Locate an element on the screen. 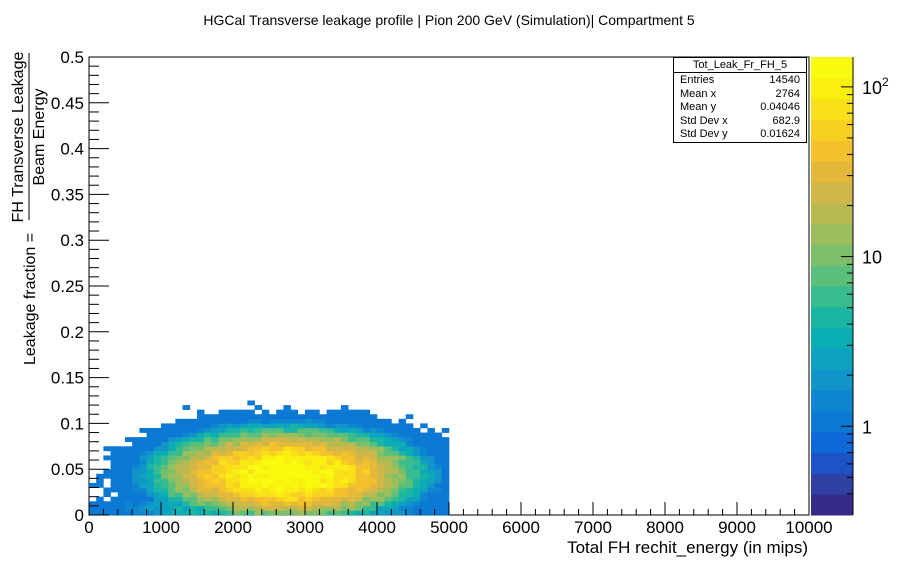 This screenshot has width=898, height=573. y-tick-label: 0.2 is located at coordinates (72, 332).